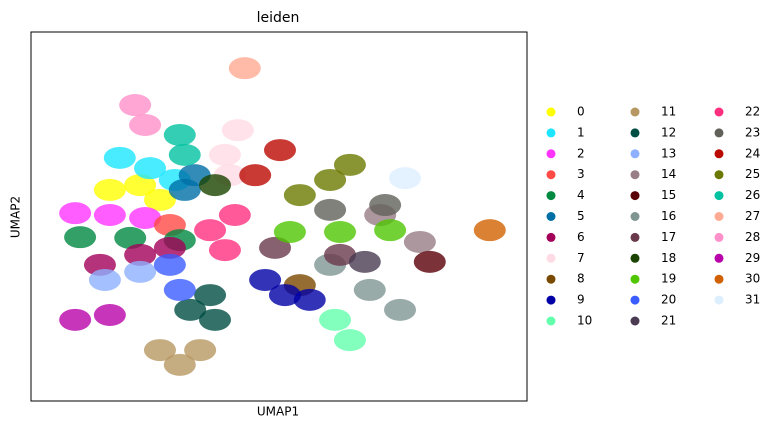 This screenshot has height=431, width=778. Describe the element at coordinates (668, 237) in the screenshot. I see `legend-label: 17` at that location.